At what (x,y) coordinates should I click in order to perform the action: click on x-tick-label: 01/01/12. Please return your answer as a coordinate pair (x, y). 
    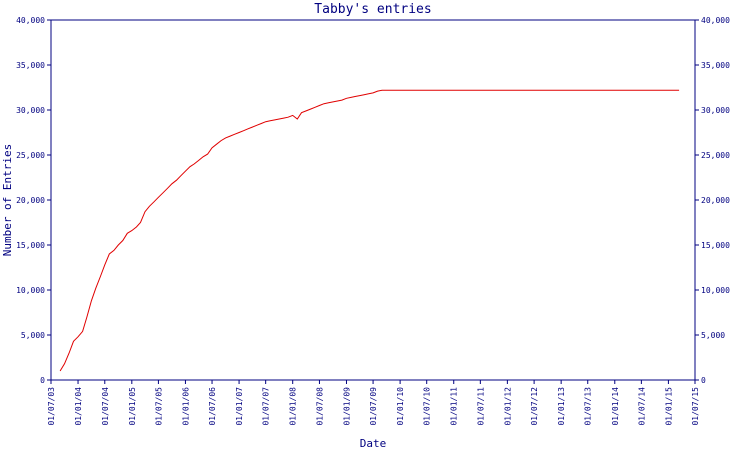
    Looking at the image, I should click on (507, 406).